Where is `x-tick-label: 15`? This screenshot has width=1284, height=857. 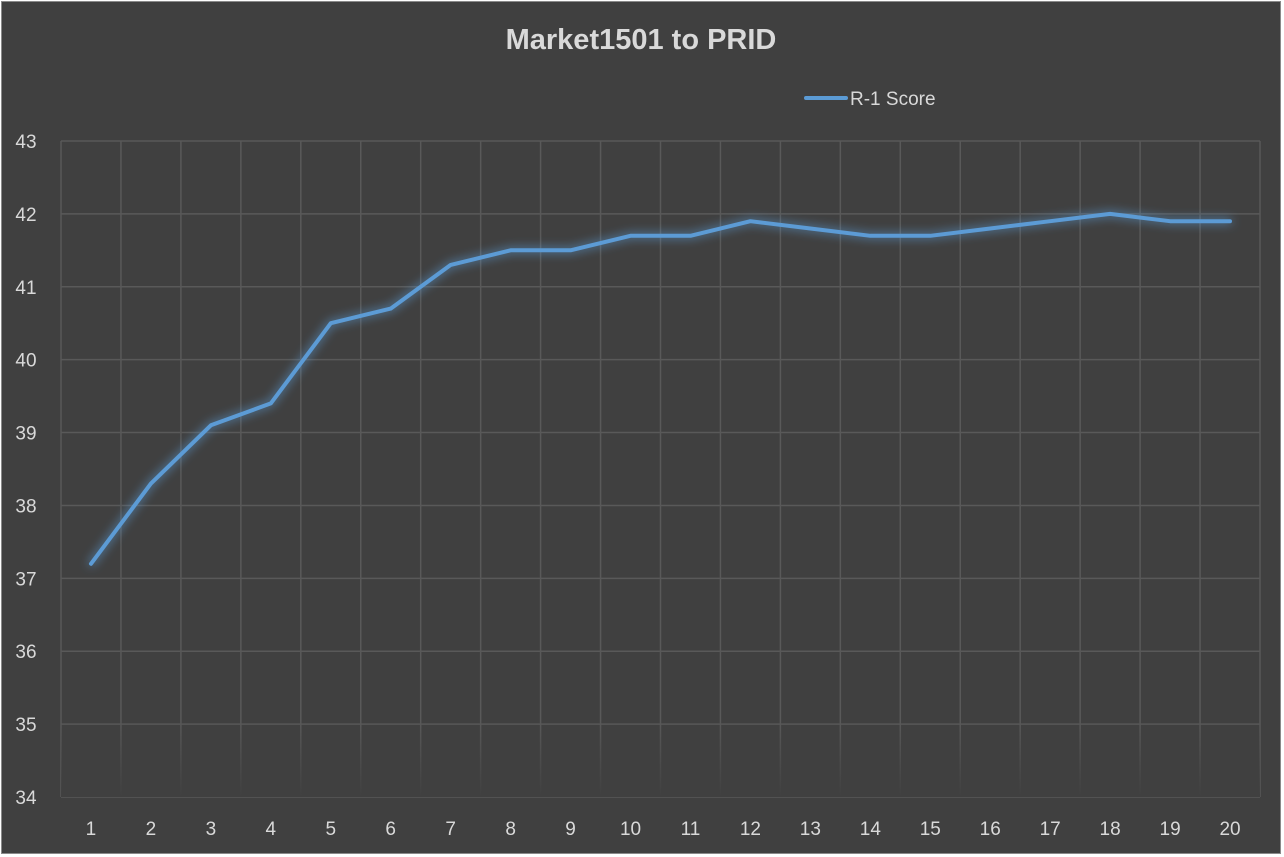 x-tick-label: 15 is located at coordinates (930, 829).